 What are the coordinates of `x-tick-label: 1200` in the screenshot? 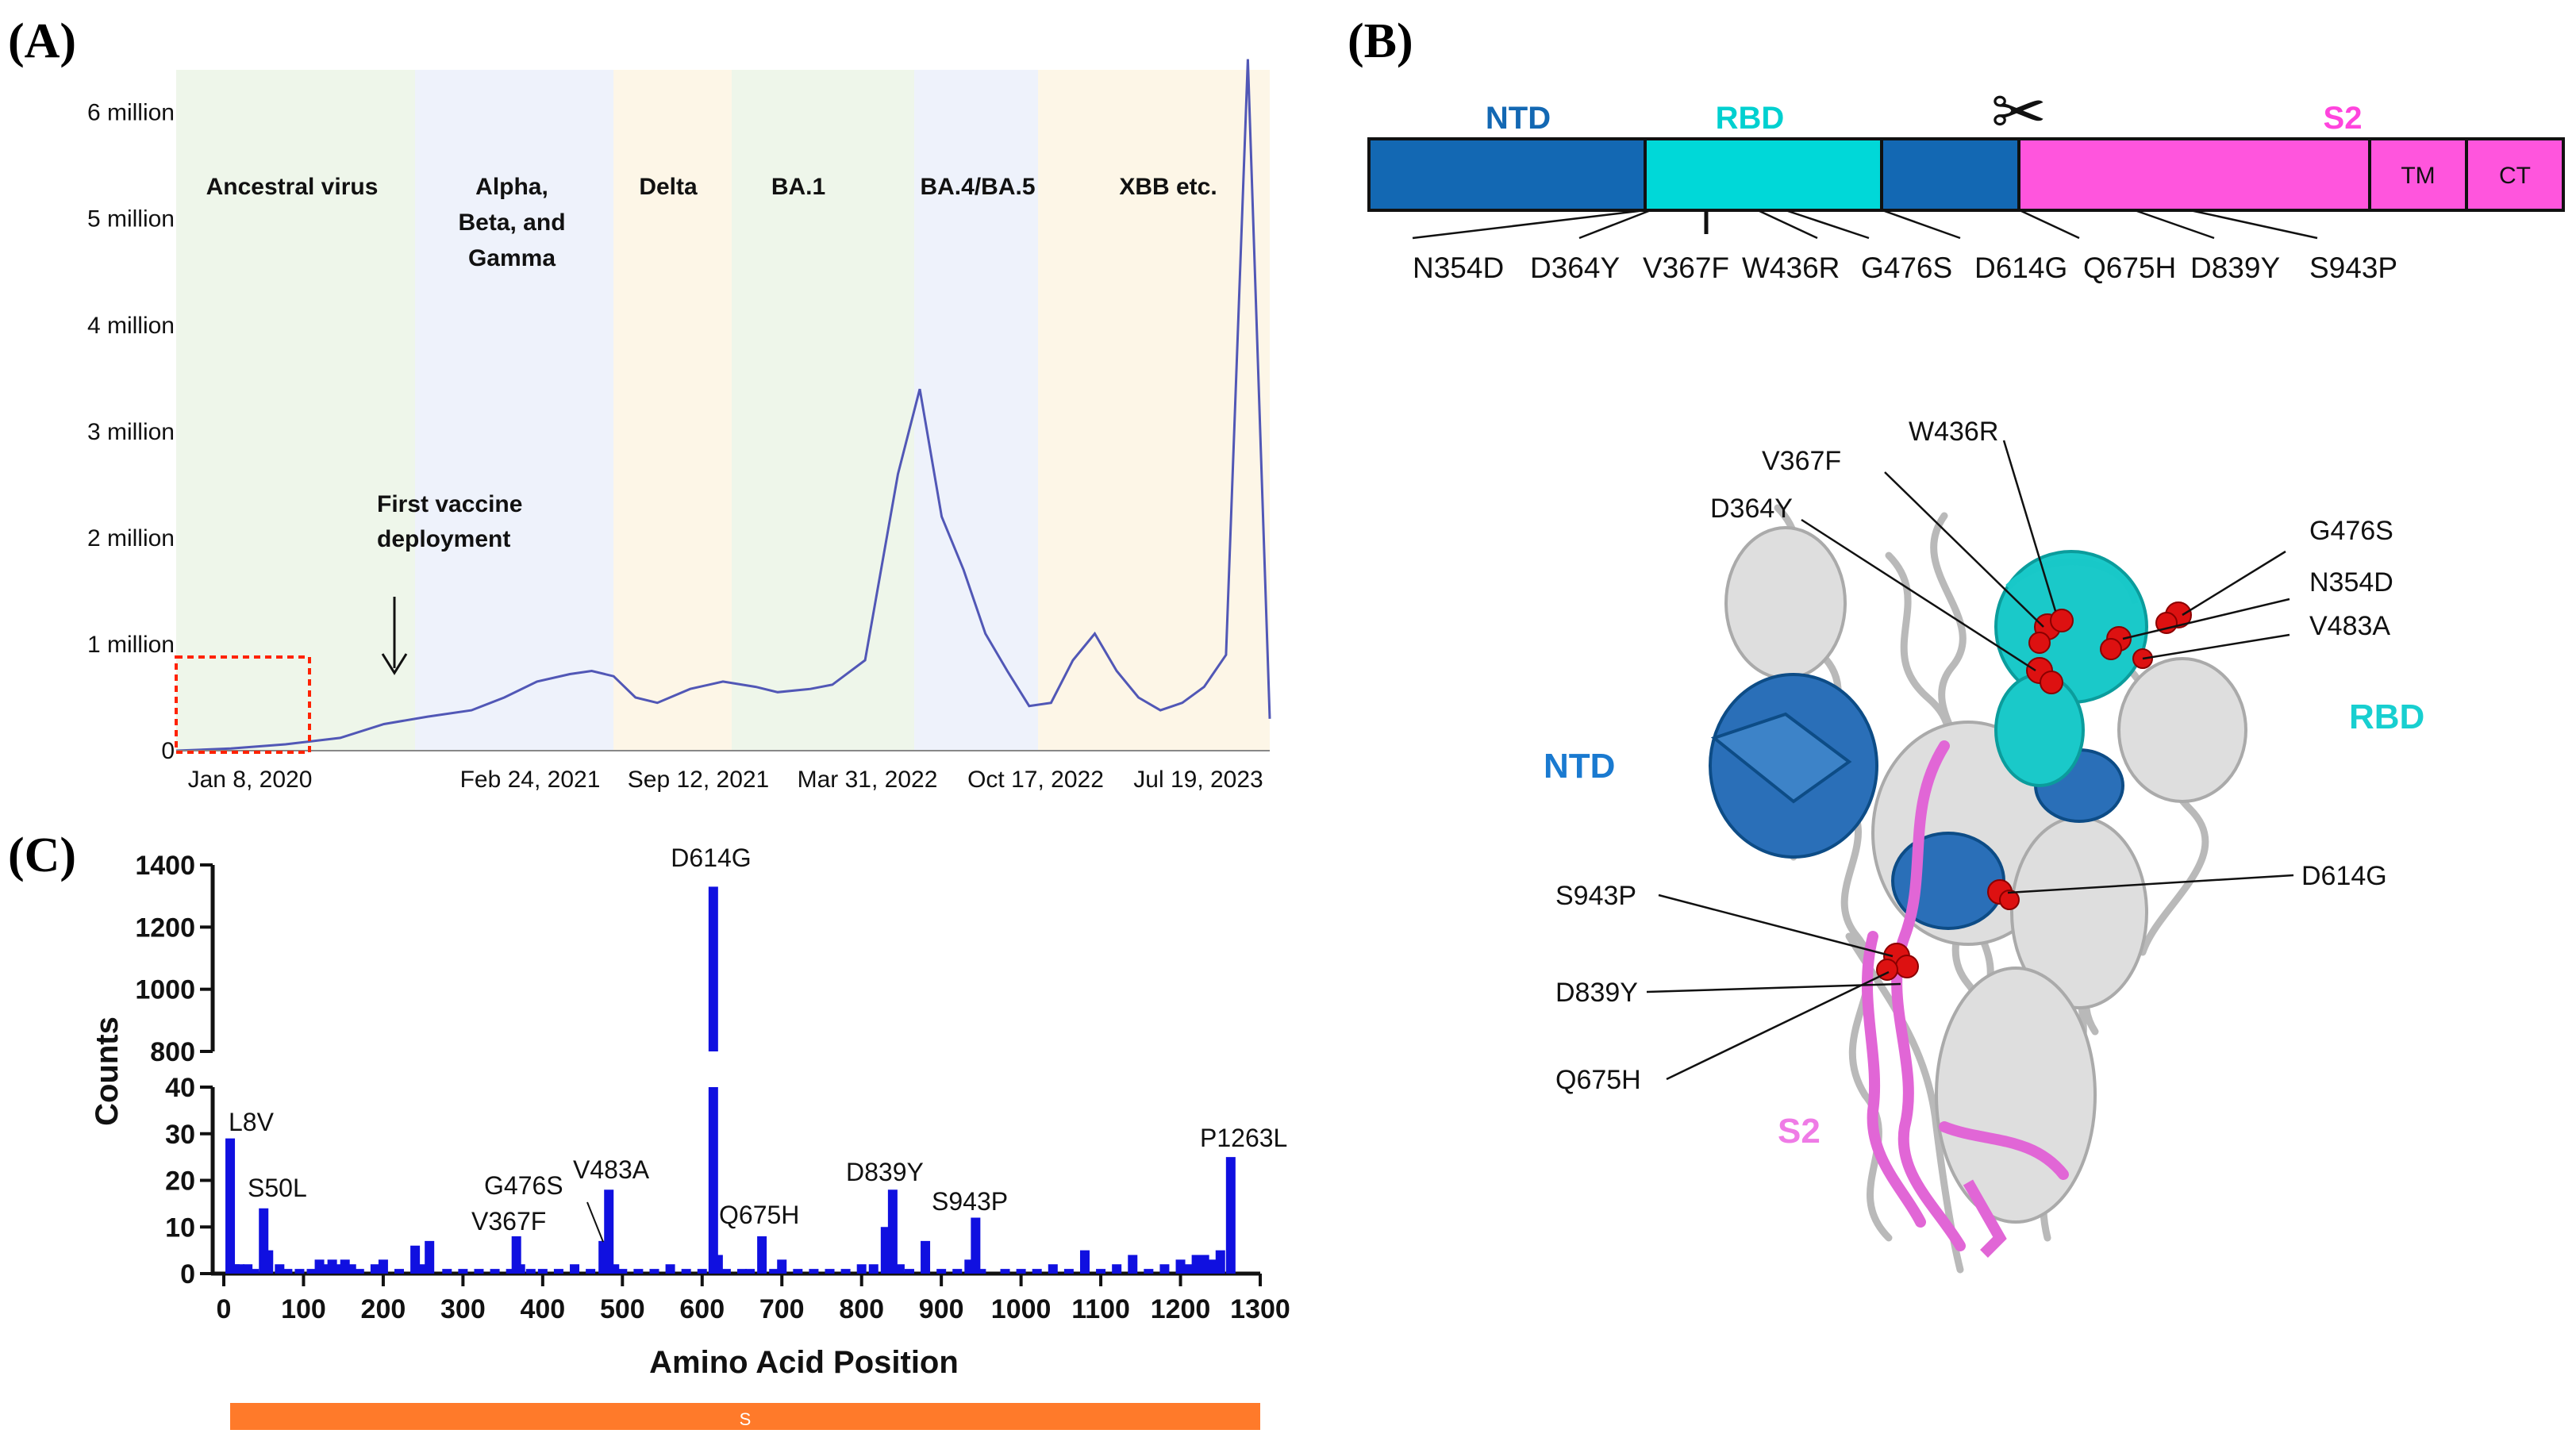 It's located at (1181, 1309).